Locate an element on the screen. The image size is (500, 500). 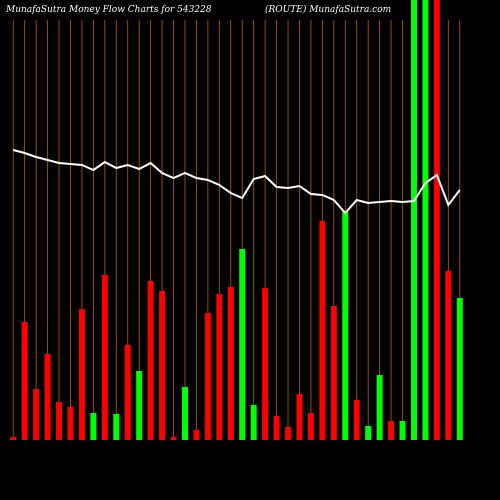
chart-subtitle: (ROUTE) MunafaSutra.com is located at coordinates (328, 9).